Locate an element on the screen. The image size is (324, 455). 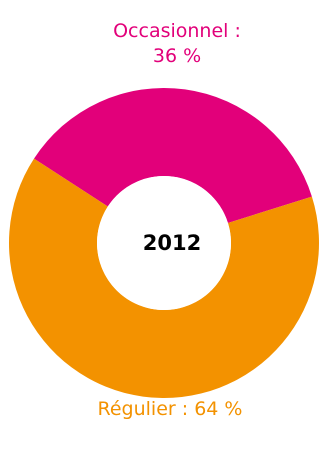
regulier-label: Régulier : 64 % is located at coordinates (170, 409).